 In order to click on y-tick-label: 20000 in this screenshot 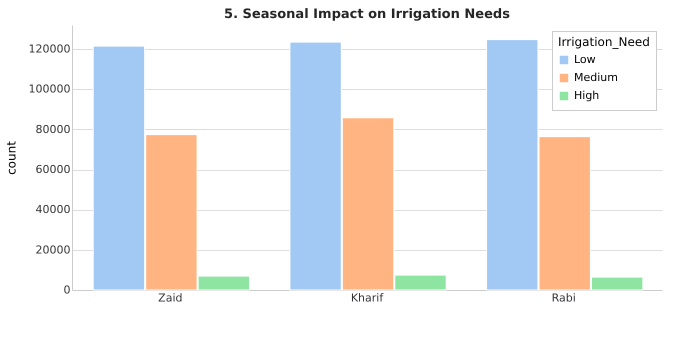, I will do `click(53, 249)`.